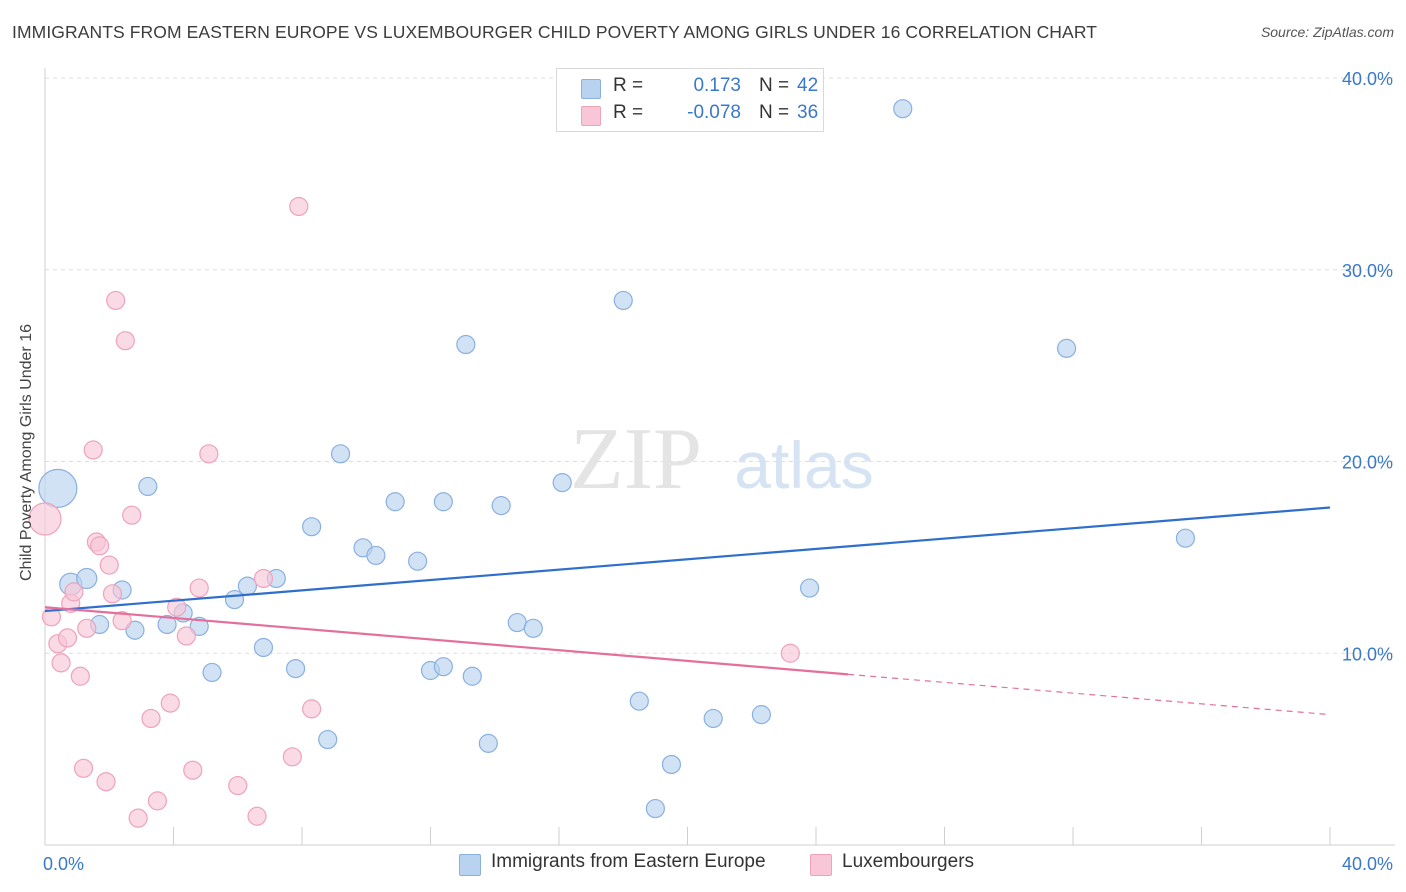 The width and height of the screenshot is (1406, 892). Describe the element at coordinates (26, 452) in the screenshot. I see `y-axis-label: Child Poverty Among Girls Under 16` at that location.